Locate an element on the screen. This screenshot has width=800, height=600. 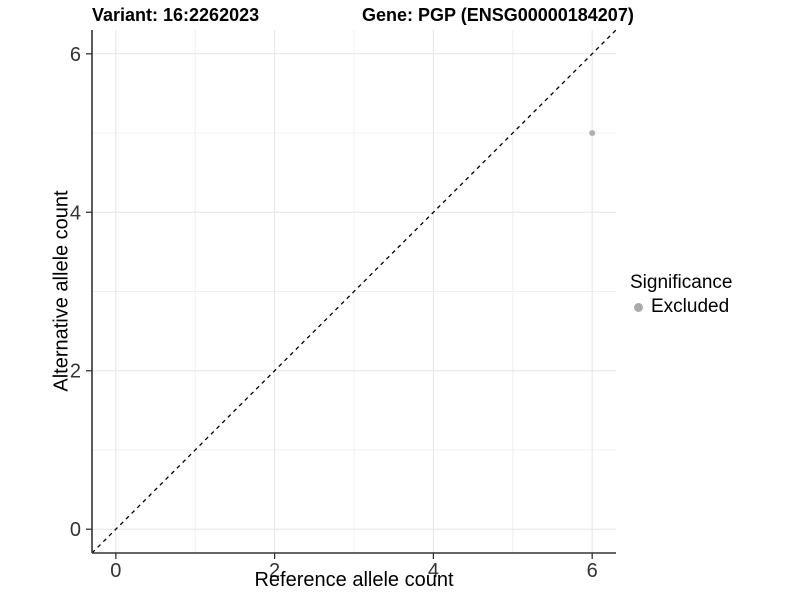
x-tick-label: 4 is located at coordinates (433, 571).